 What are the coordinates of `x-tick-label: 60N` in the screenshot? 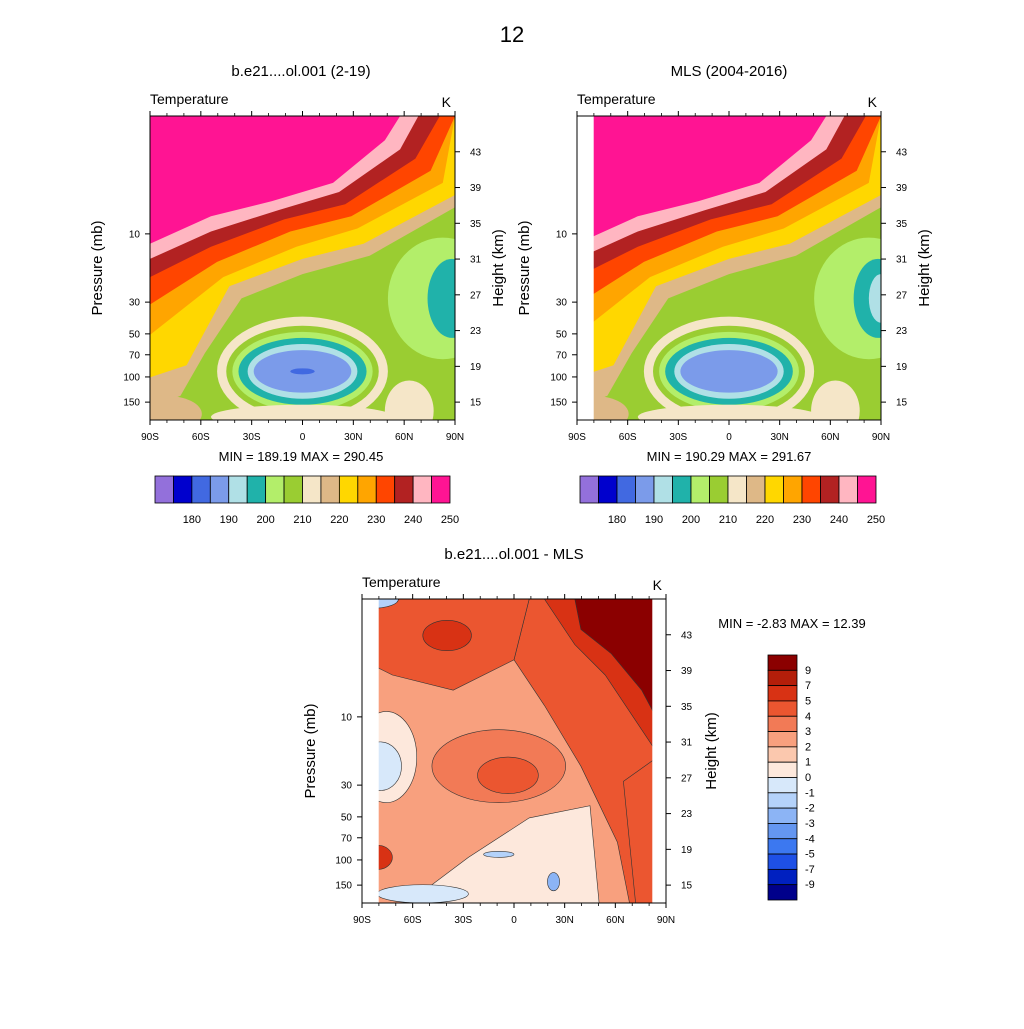 It's located at (404, 437).